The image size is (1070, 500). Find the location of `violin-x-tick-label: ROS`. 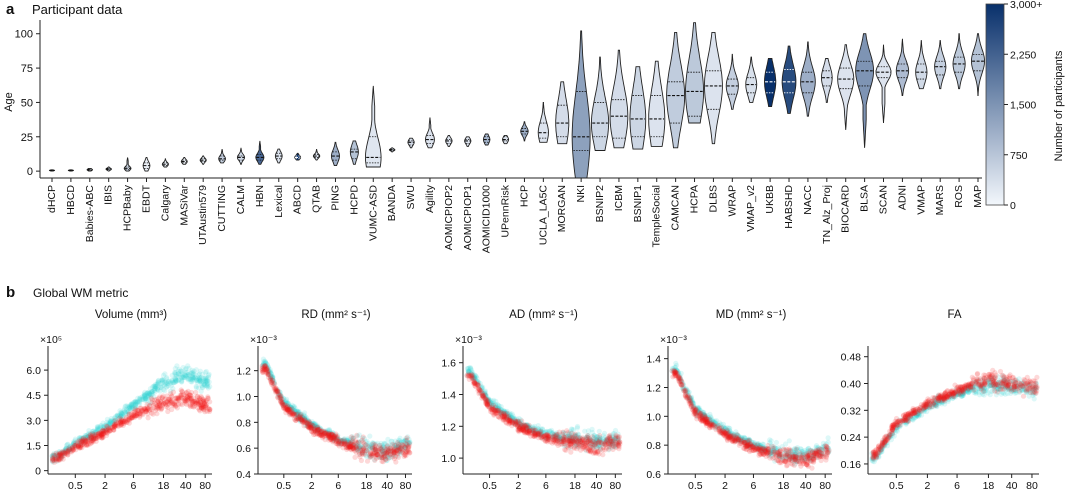

violin-x-tick-label: ROS is located at coordinates (959, 196).